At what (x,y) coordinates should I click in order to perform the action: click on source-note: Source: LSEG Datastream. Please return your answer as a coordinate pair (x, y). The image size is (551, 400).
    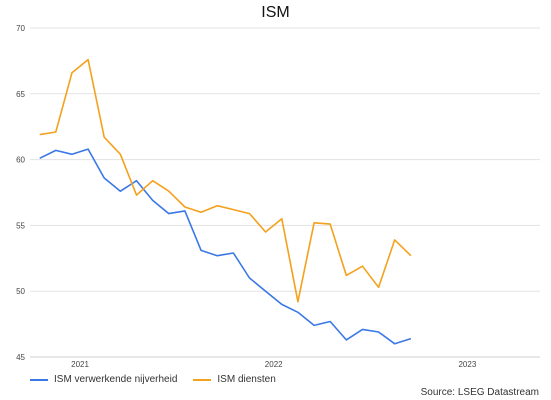
    Looking at the image, I should click on (479, 392).